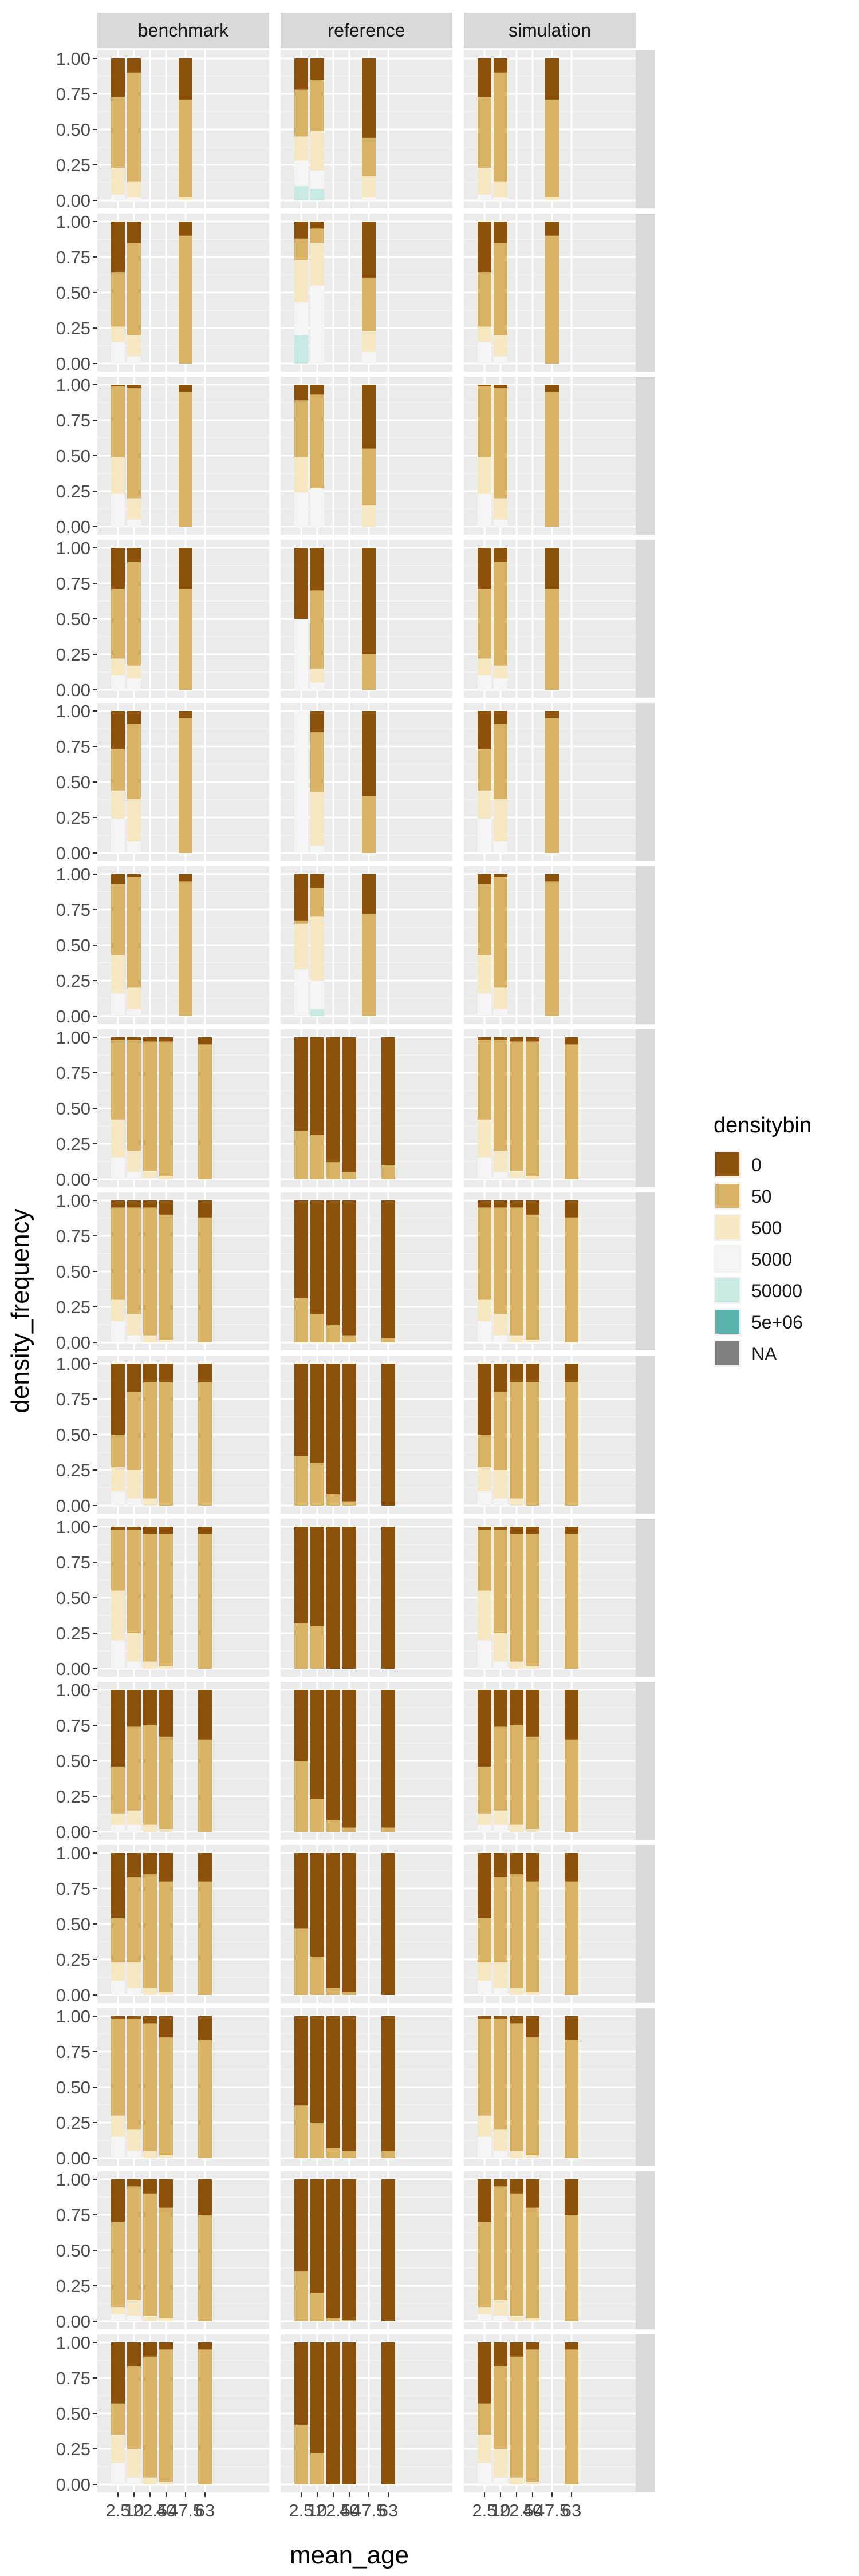 Image resolution: width=859 pixels, height=2576 pixels. Describe the element at coordinates (73, 1960) in the screenshot. I see `y-tick-label: 0.25` at that location.